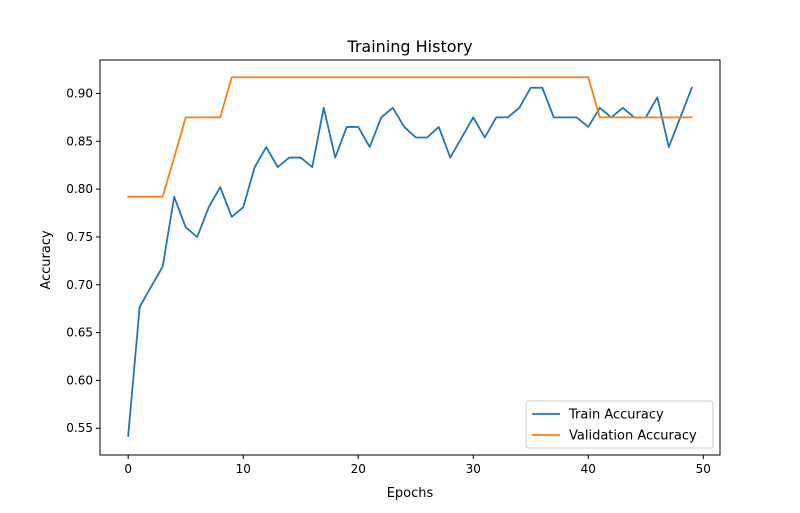 The height and width of the screenshot is (513, 800). I want to click on legend-label-train-accuracy: Train Accuracy, so click(616, 415).